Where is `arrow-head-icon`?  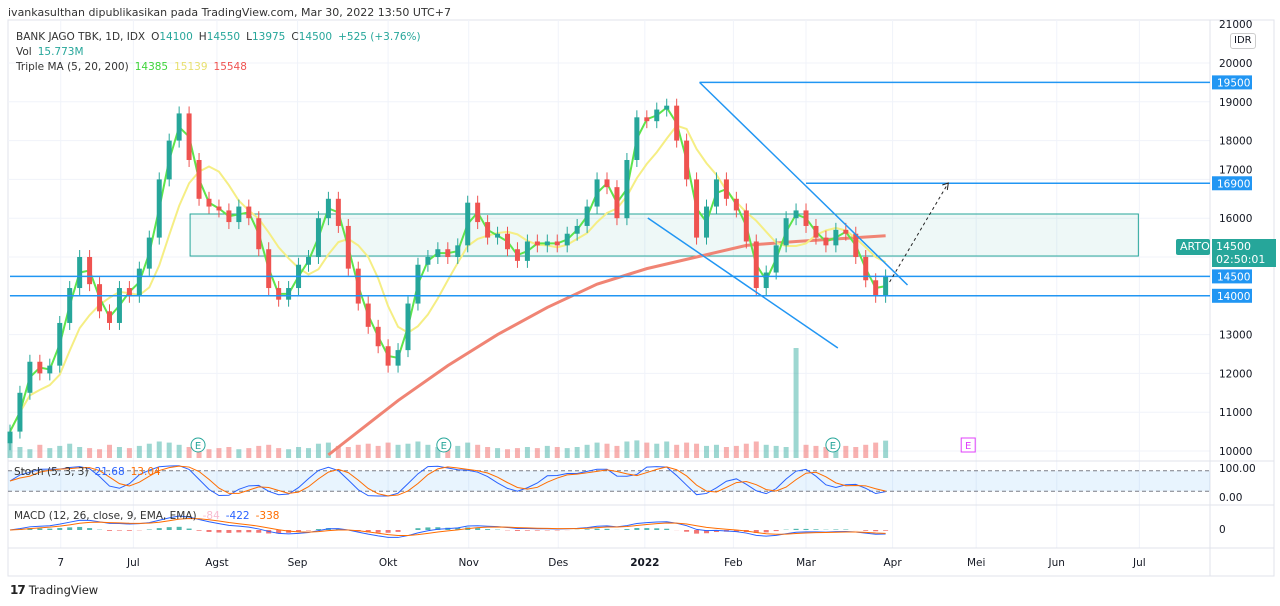 arrow-head-icon is located at coordinates (945, 186).